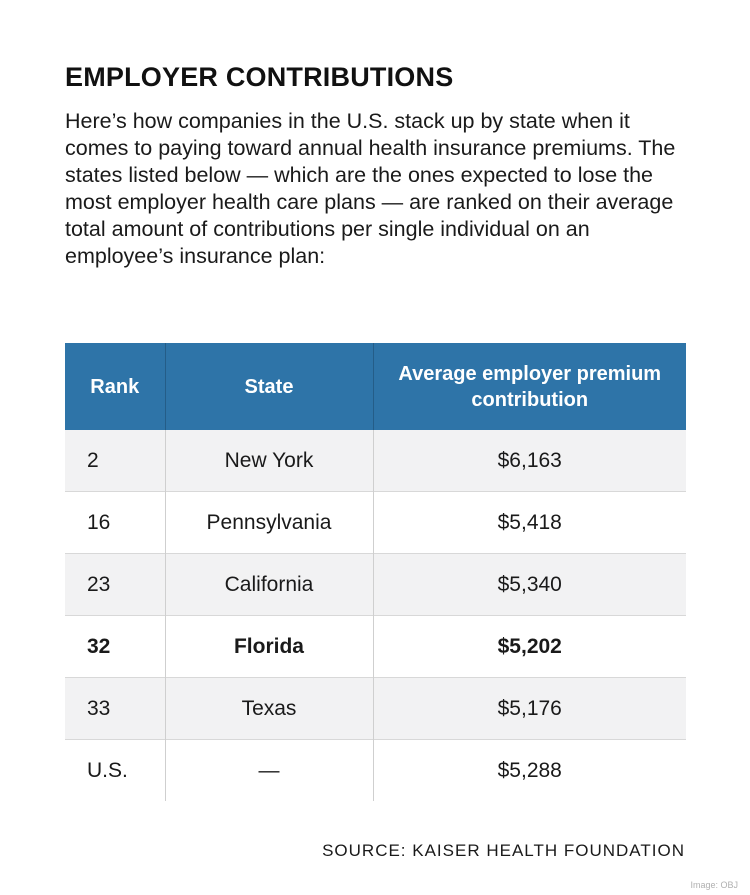  I want to click on table-row: U.S. — $5,288, so click(375, 770).